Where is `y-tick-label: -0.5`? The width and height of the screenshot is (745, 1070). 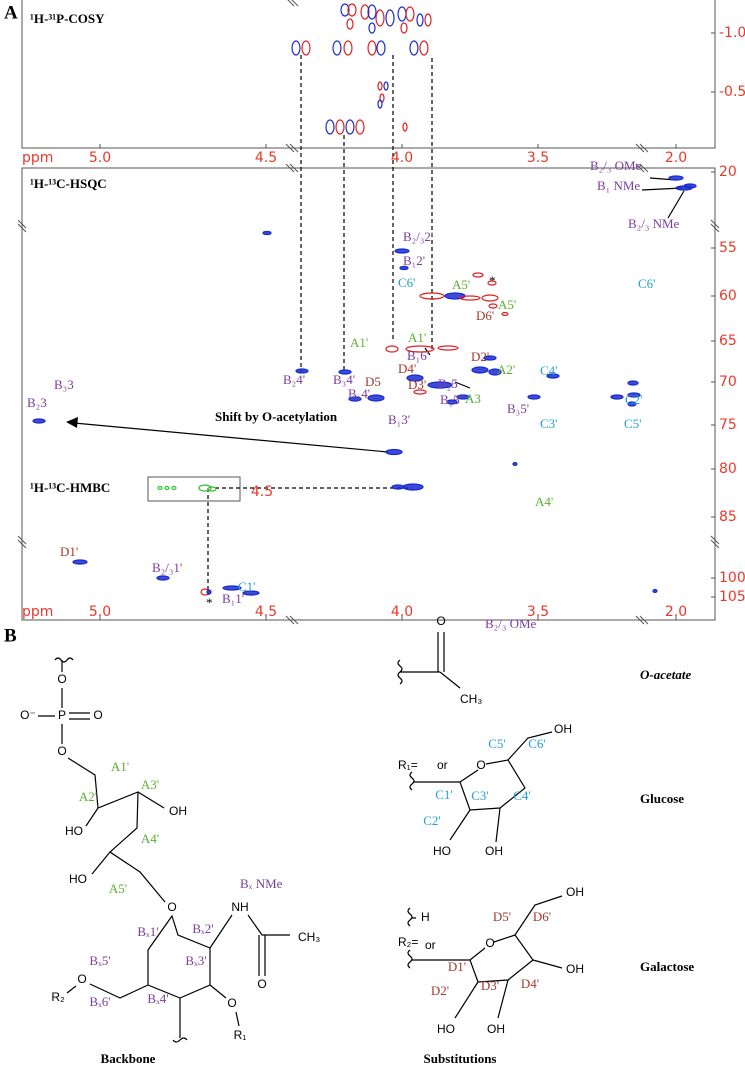 y-tick-label: -0.5 is located at coordinates (732, 92).